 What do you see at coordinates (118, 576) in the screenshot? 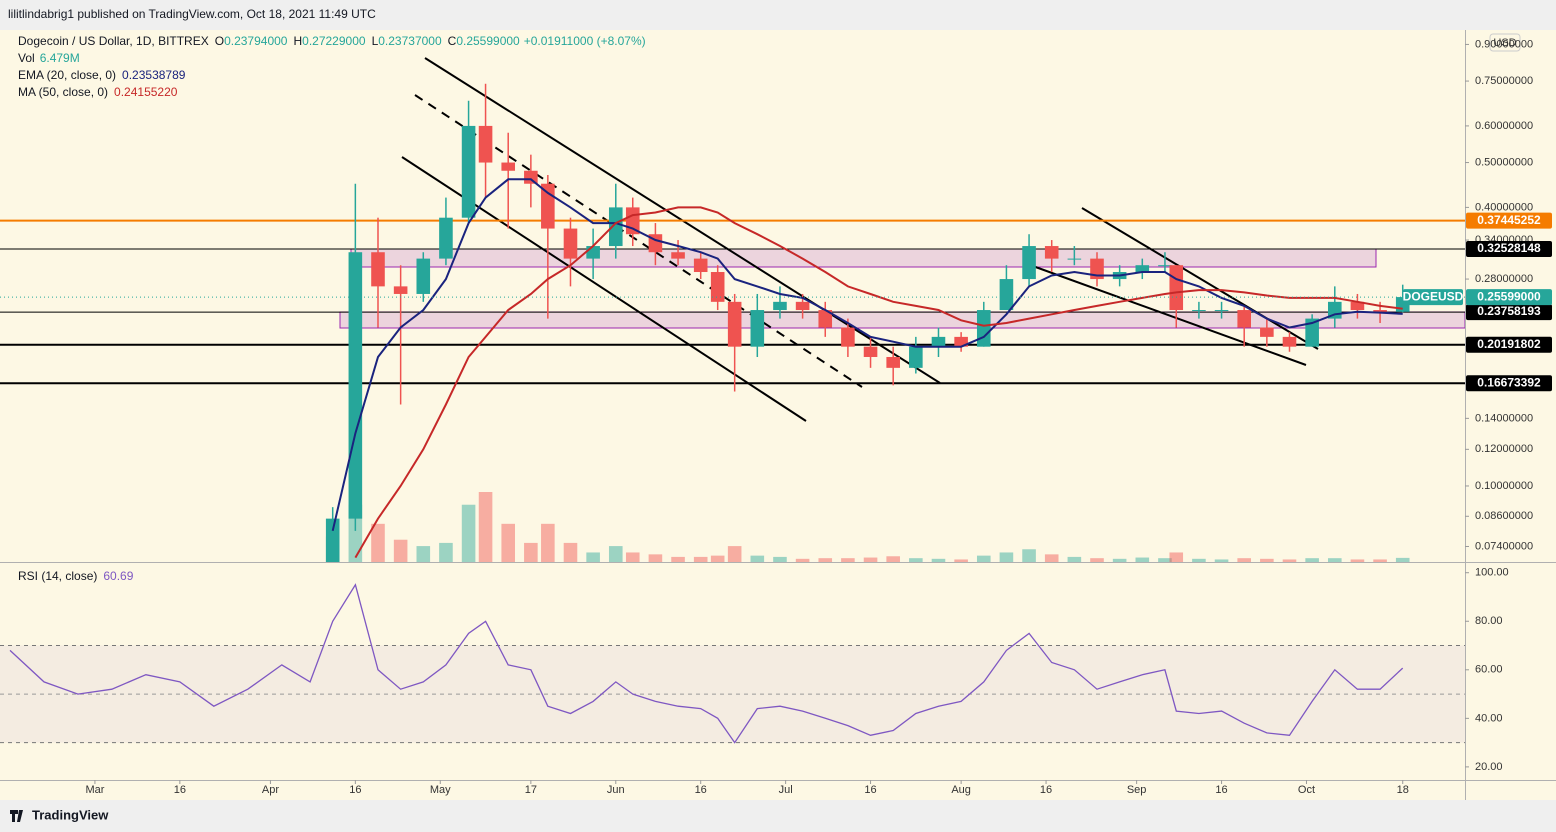
I see `rsi-value: 60.69` at bounding box center [118, 576].